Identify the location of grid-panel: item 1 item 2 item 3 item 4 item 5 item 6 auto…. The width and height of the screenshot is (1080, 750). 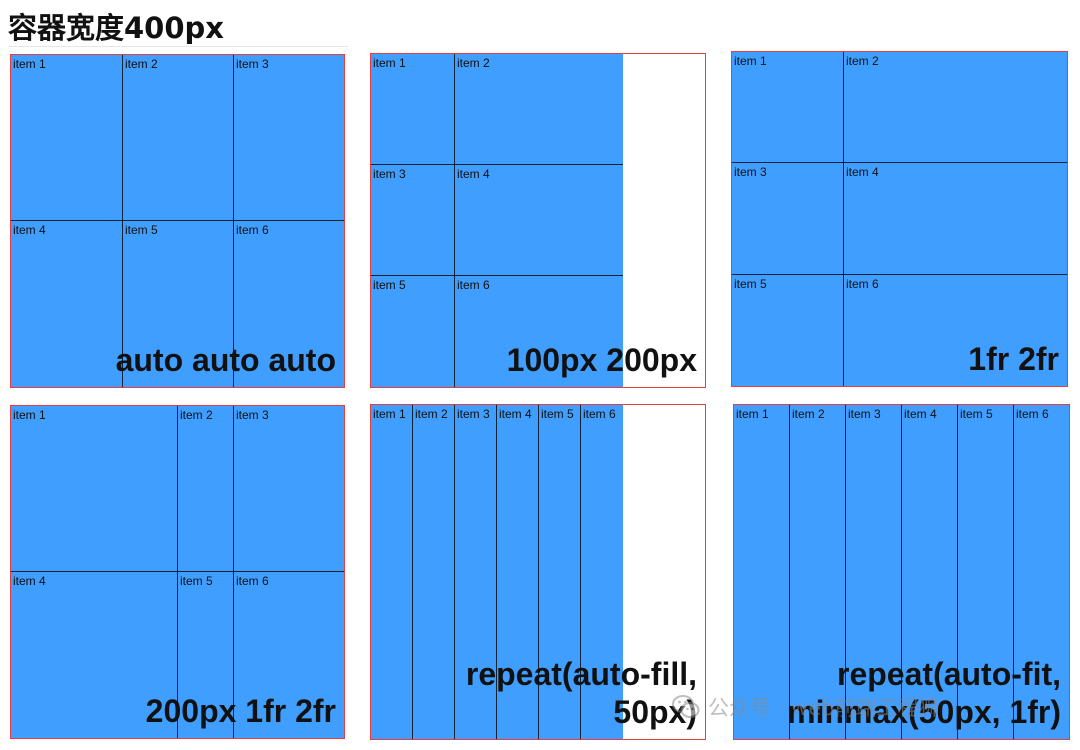
(177, 221).